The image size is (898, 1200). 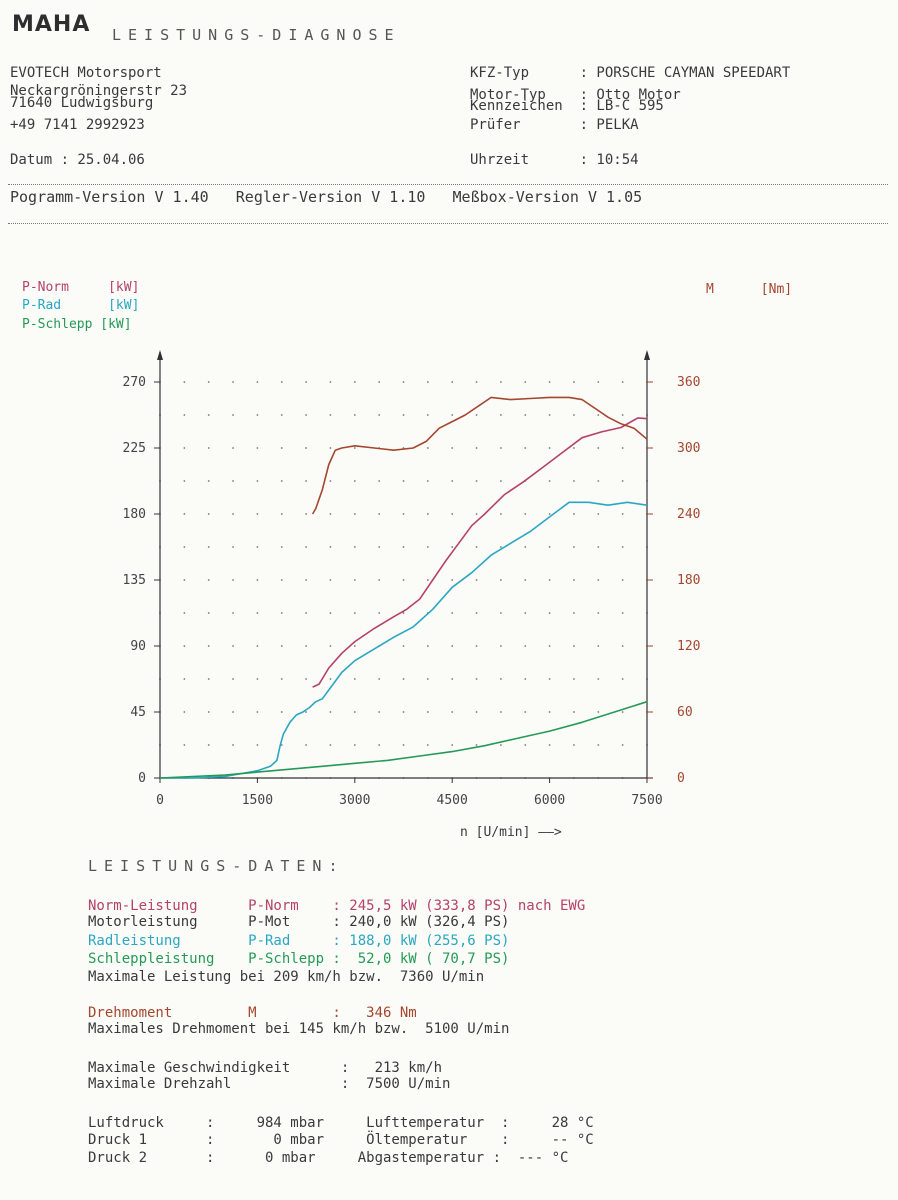 I want to click on left-axis-arrow, so click(x=160, y=355).